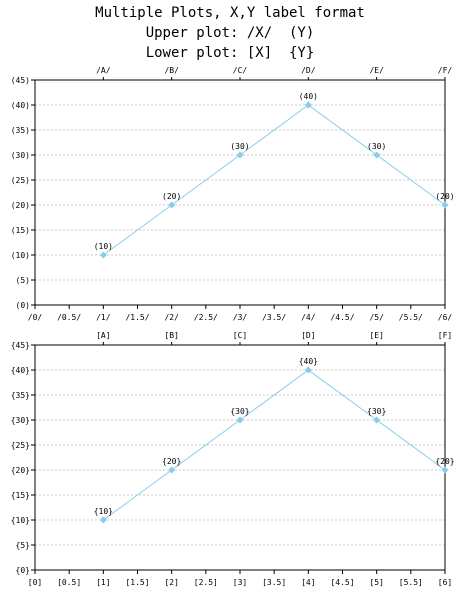  Describe the element at coordinates (137, 582) in the screenshot. I see `x-tick-label: [1.5]` at that location.